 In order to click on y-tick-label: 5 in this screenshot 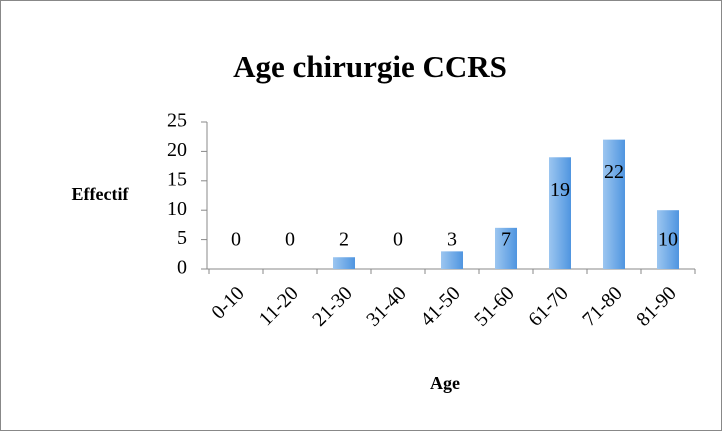, I will do `click(182, 238)`.